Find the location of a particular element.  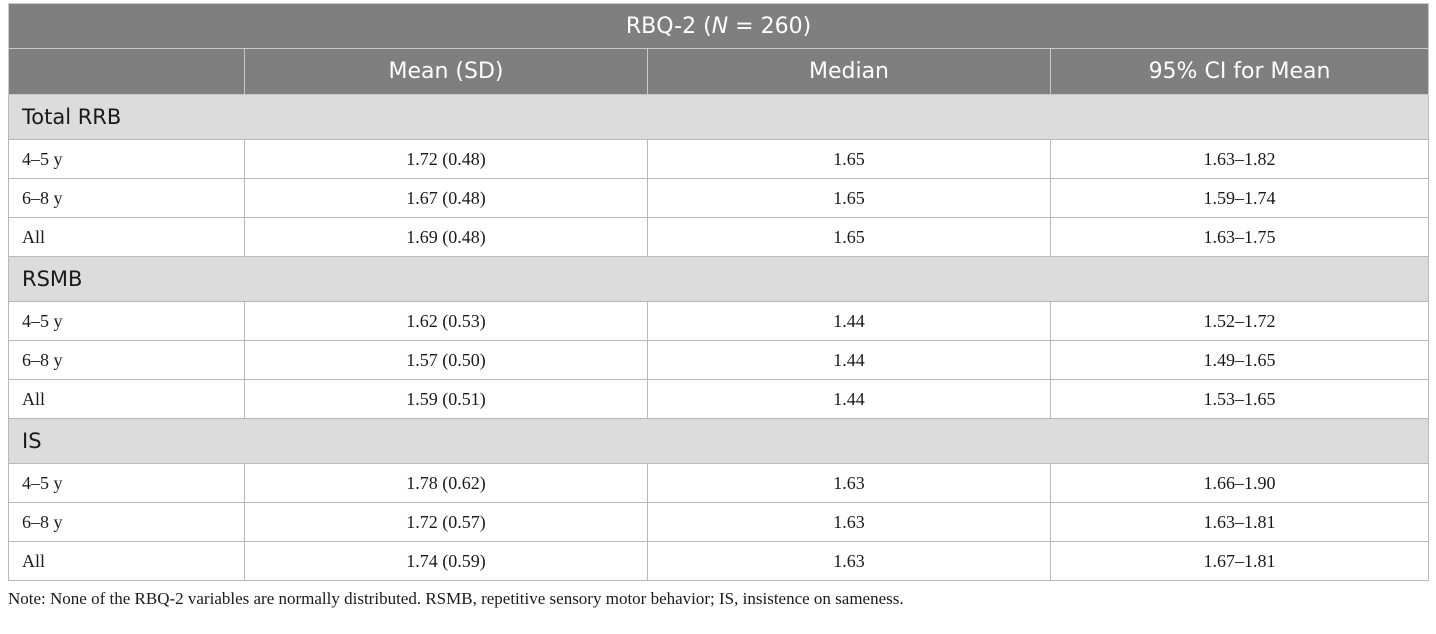

table-row: 6–8 y 1.57 (0.50) 1.44 1.49–1.65 is located at coordinates (719, 360).